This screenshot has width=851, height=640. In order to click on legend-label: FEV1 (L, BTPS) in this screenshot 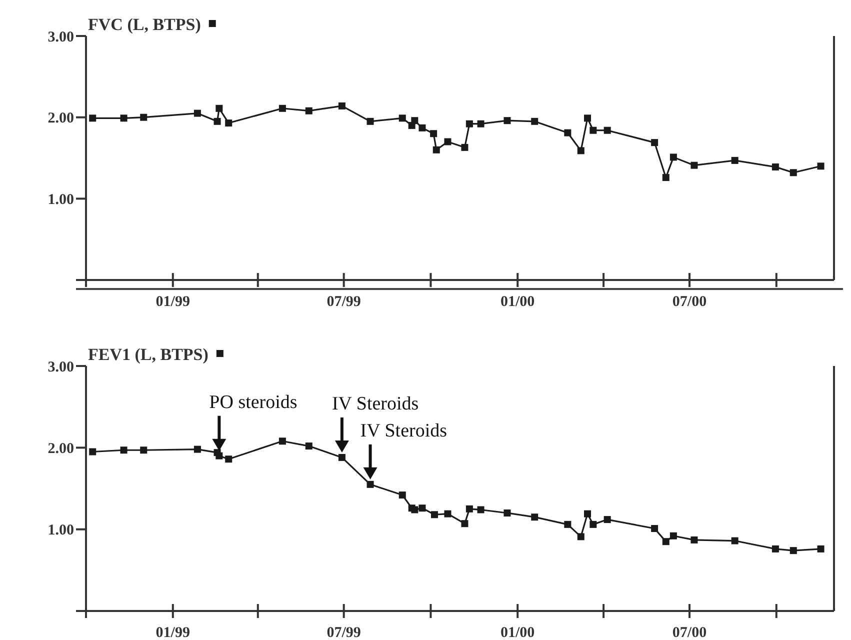, I will do `click(148, 354)`.